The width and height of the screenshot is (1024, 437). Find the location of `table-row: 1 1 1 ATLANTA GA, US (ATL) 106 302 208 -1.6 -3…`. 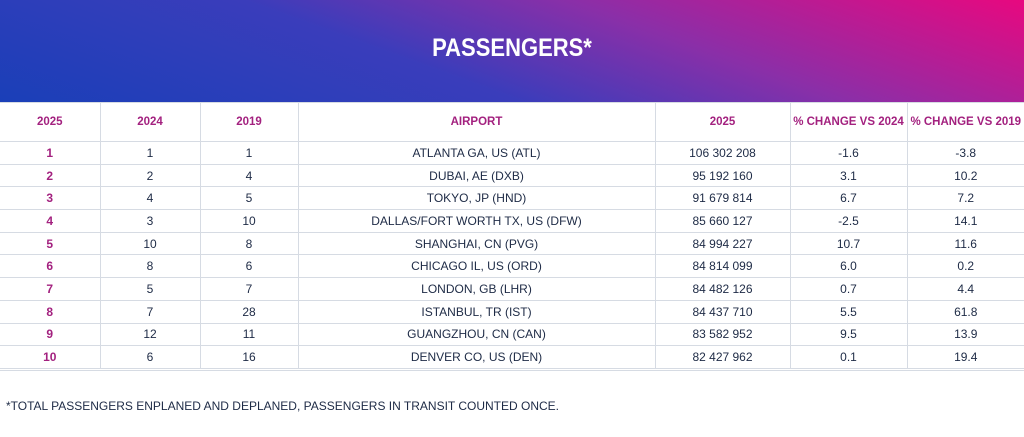

table-row: 1 1 1 ATLANTA GA, US (ATL) 106 302 208 -1.6 -3… is located at coordinates (512, 153).